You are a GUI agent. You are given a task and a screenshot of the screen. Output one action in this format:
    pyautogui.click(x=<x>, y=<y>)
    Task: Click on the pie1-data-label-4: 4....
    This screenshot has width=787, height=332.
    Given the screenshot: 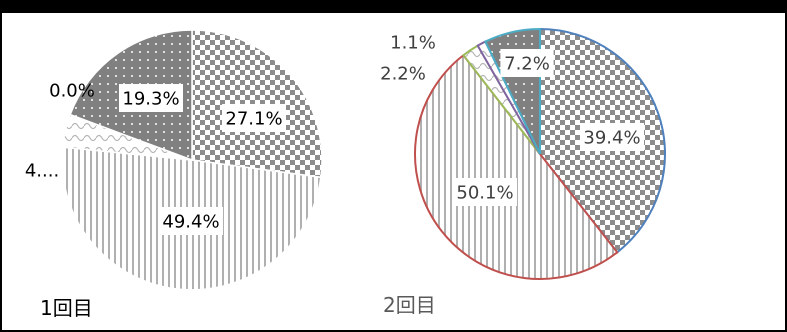 What is the action you would take?
    pyautogui.click(x=42, y=170)
    